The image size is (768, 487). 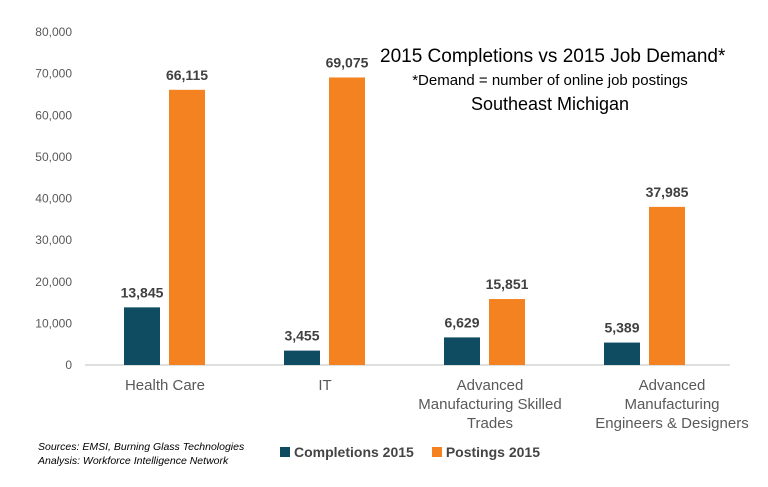 What do you see at coordinates (347, 62) in the screenshot?
I see `data-label: 69,075` at bounding box center [347, 62].